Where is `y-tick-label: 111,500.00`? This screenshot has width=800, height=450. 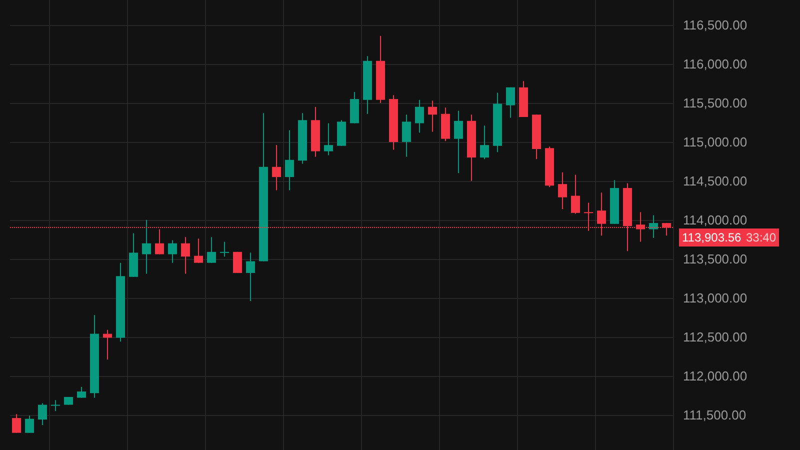
y-tick-label: 111,500.00 is located at coordinates (714, 414).